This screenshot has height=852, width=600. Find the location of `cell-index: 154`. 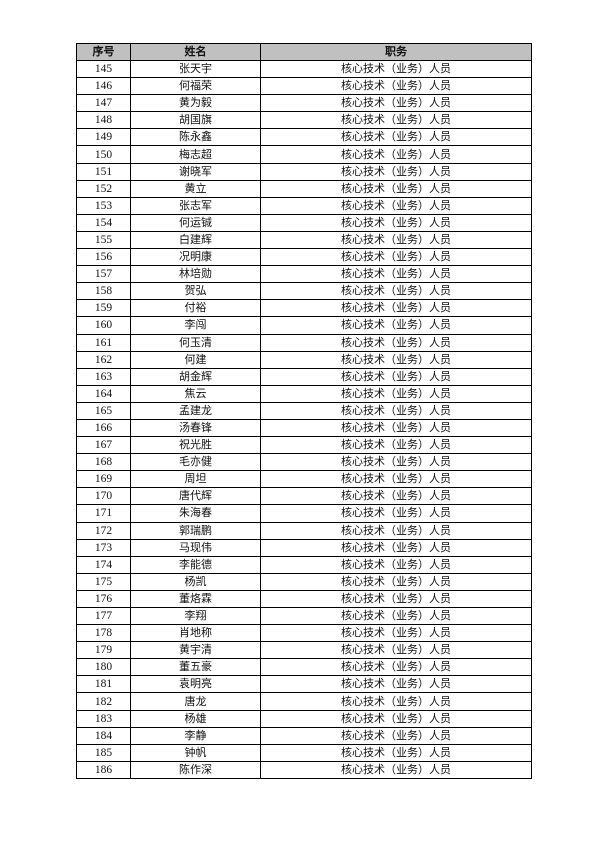

cell-index: 154 is located at coordinates (103, 222).